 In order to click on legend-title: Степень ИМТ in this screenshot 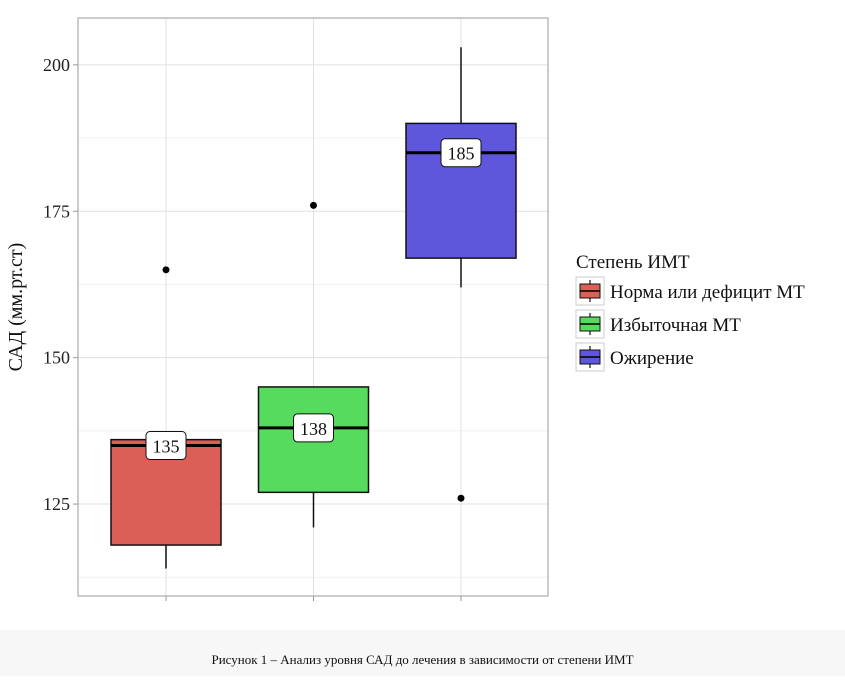, I will do `click(633, 262)`.